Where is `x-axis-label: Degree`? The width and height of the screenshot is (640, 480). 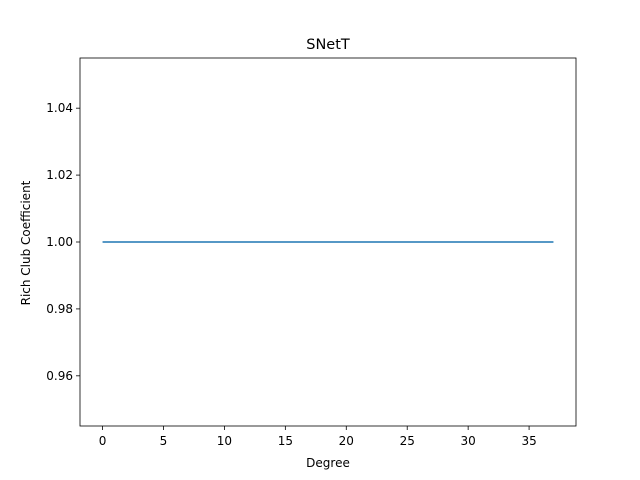 x-axis-label: Degree is located at coordinates (328, 463).